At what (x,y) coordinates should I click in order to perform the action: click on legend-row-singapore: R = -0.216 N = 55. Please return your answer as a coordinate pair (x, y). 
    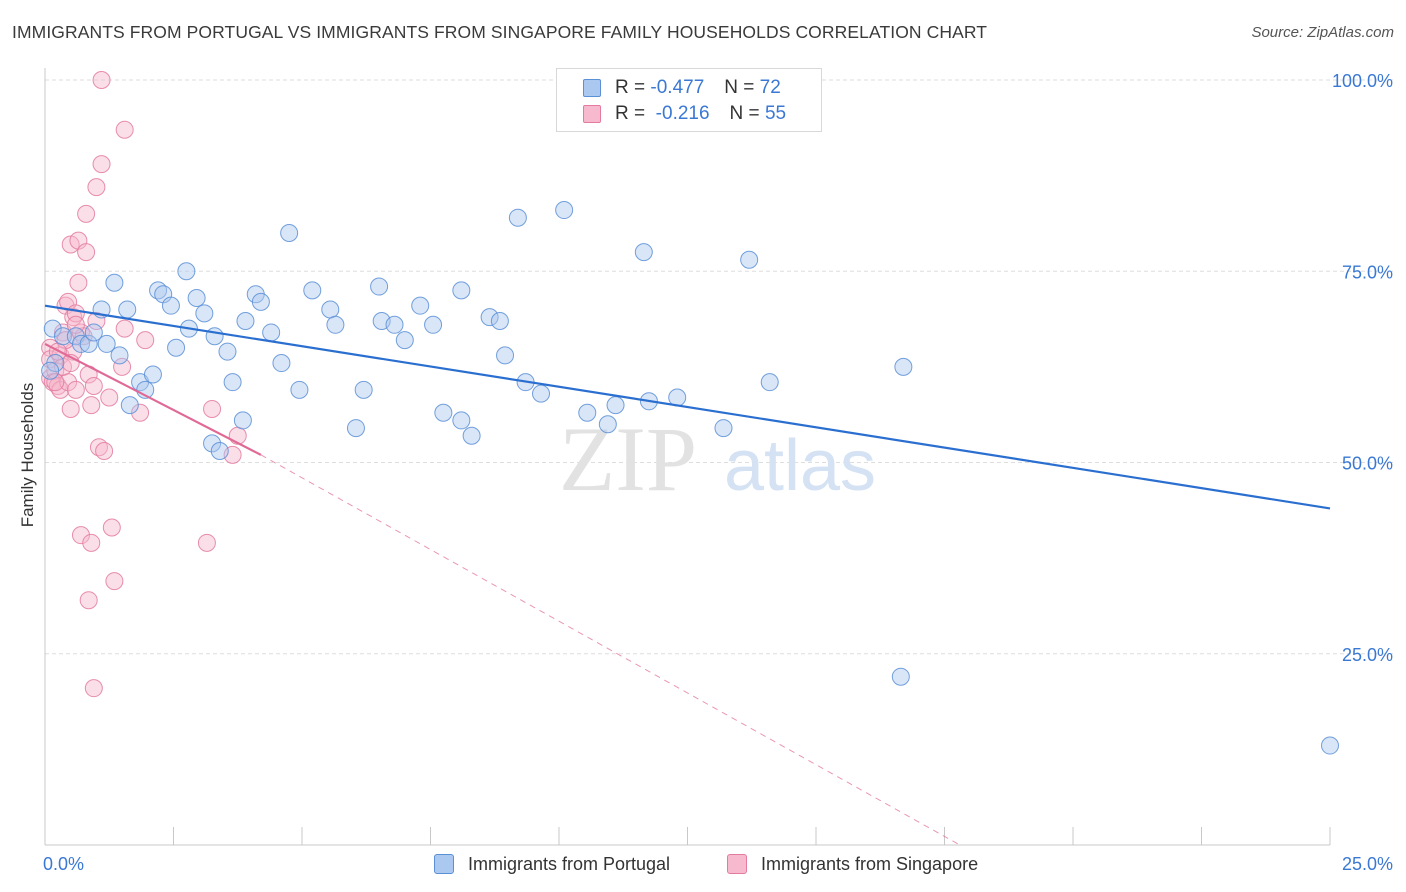
    Looking at the image, I should click on (684, 114).